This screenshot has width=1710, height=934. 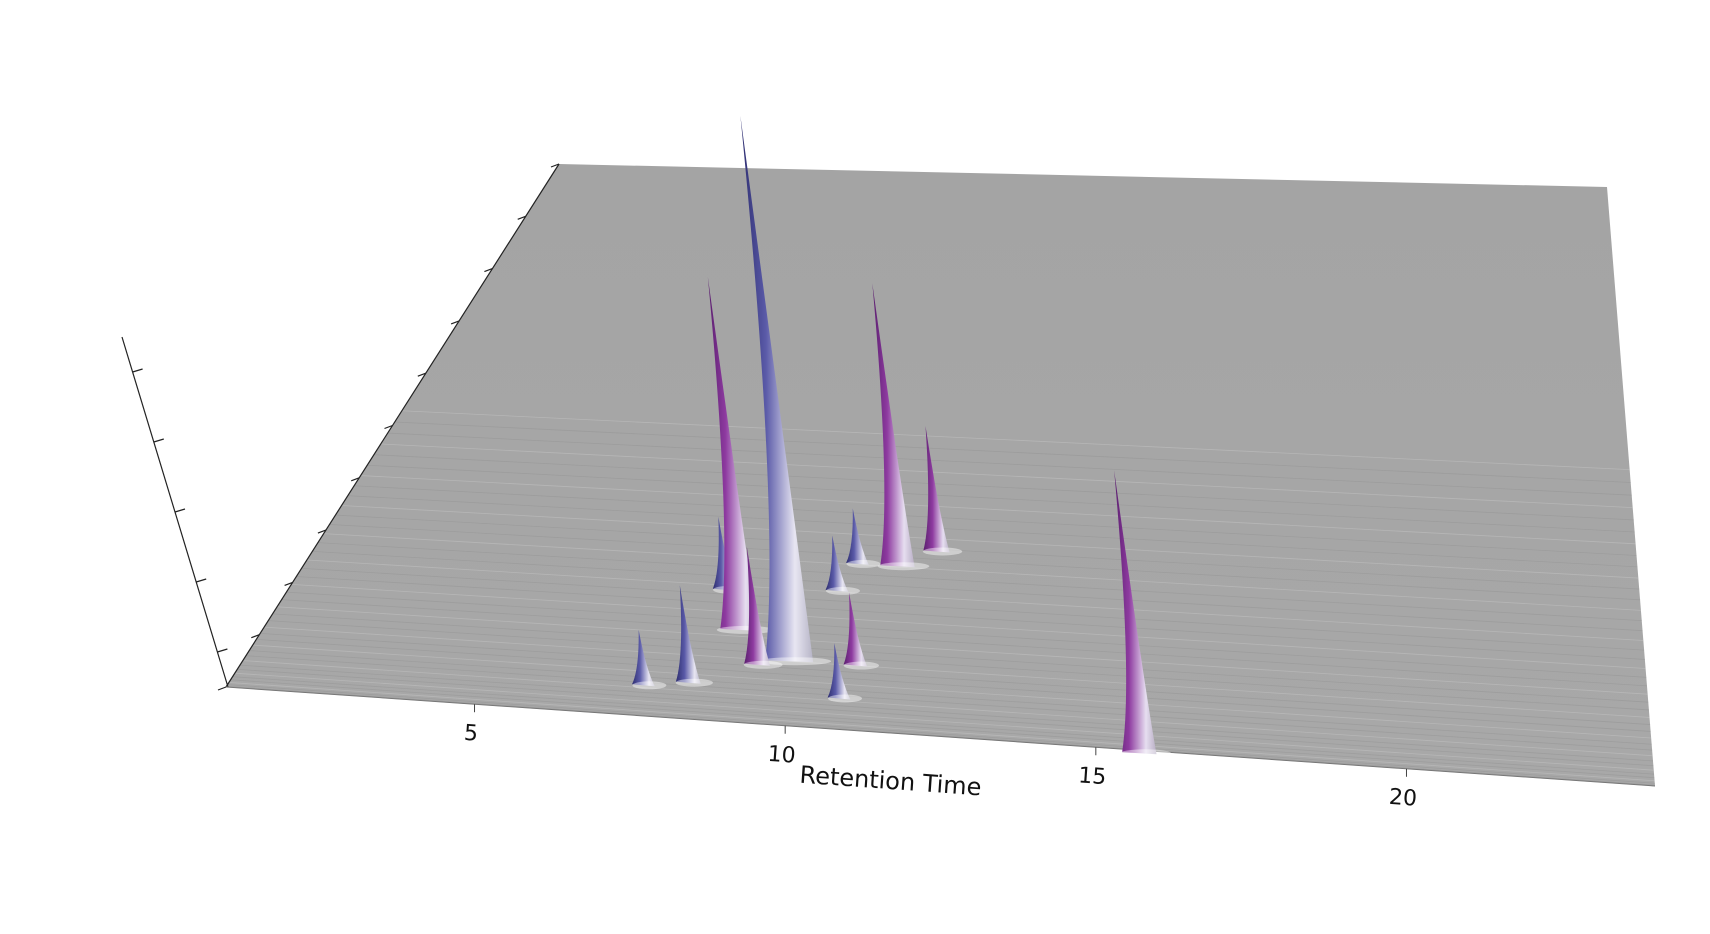 I want to click on depth-axis-ticks, so click(x=388, y=427).